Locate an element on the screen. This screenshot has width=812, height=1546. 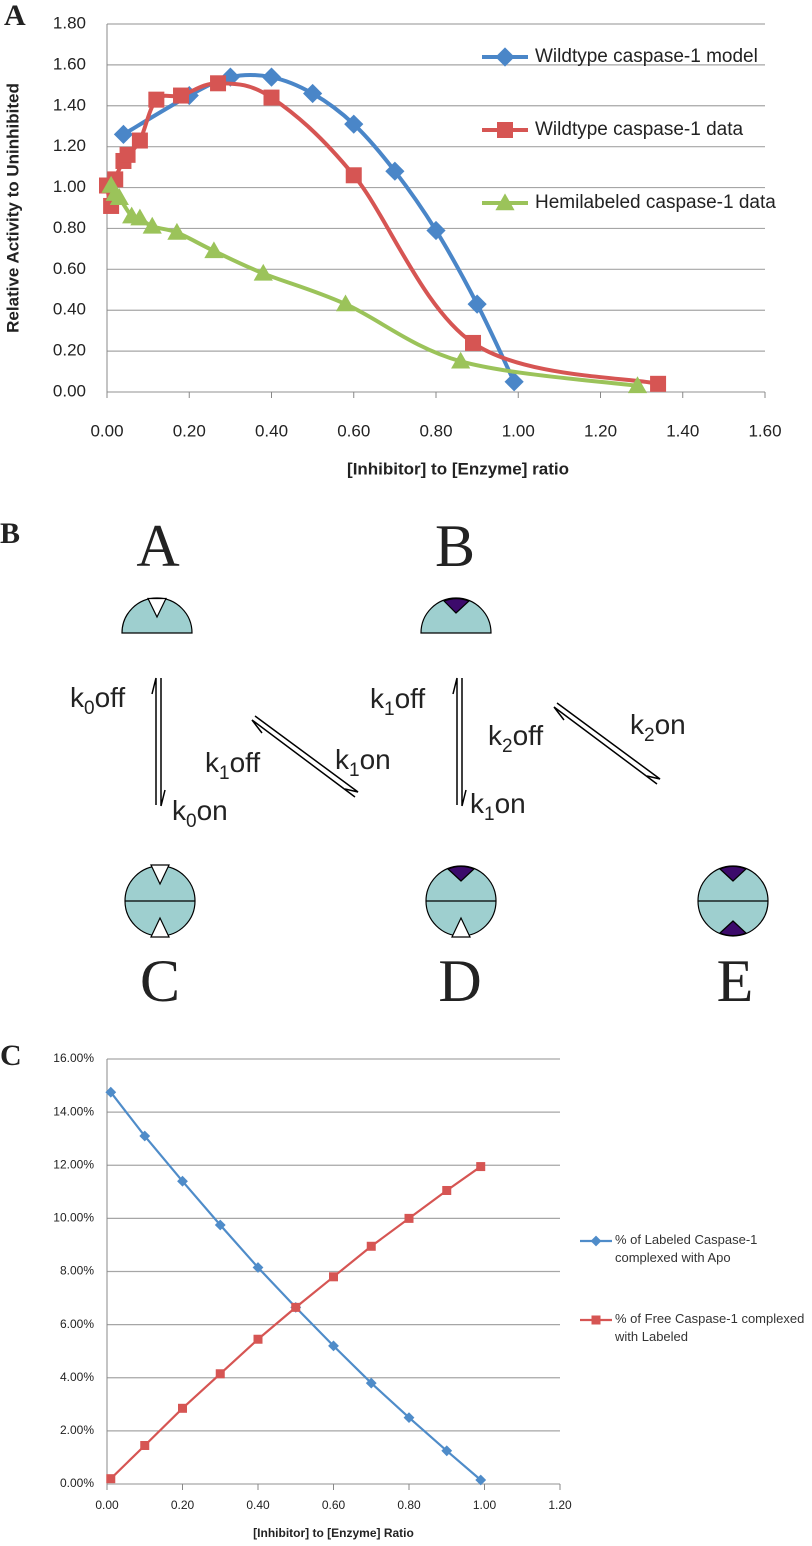
rate-constant: k1off is located at coordinates (397, 701).